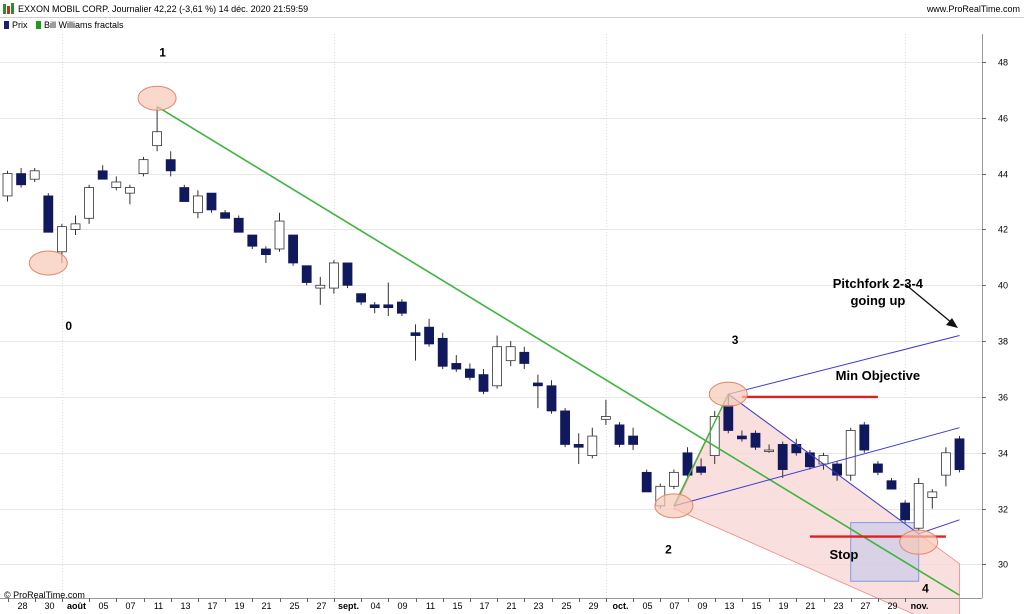  I want to click on y-tick-label: 34, so click(1003, 454).